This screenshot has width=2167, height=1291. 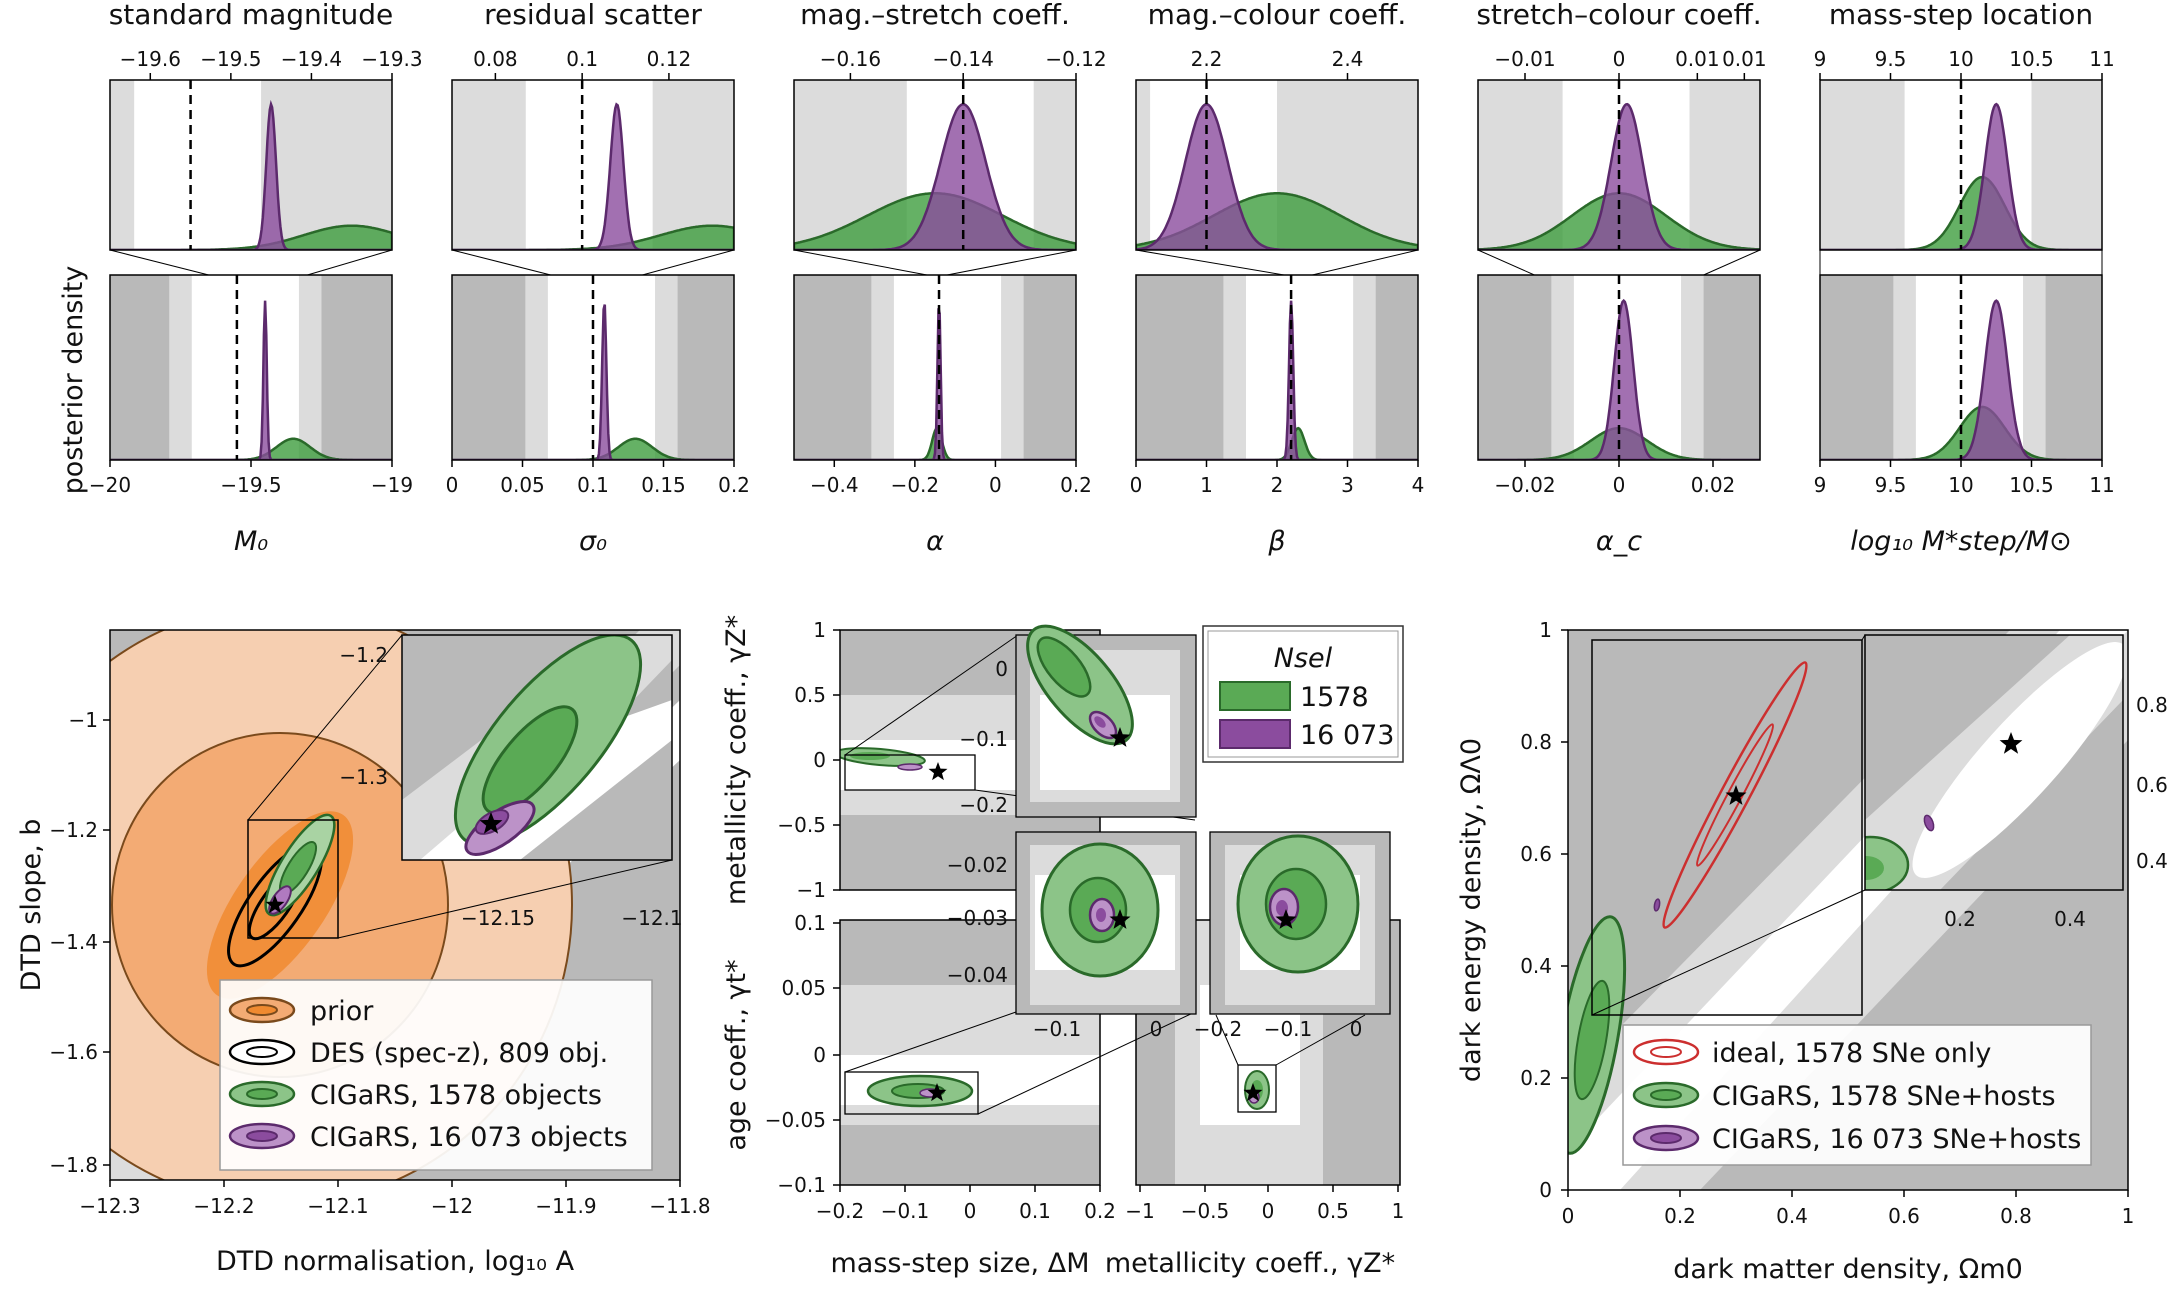 What do you see at coordinates (73, 830) in the screenshot?
I see `dtd-ytick-label: −1.2` at bounding box center [73, 830].